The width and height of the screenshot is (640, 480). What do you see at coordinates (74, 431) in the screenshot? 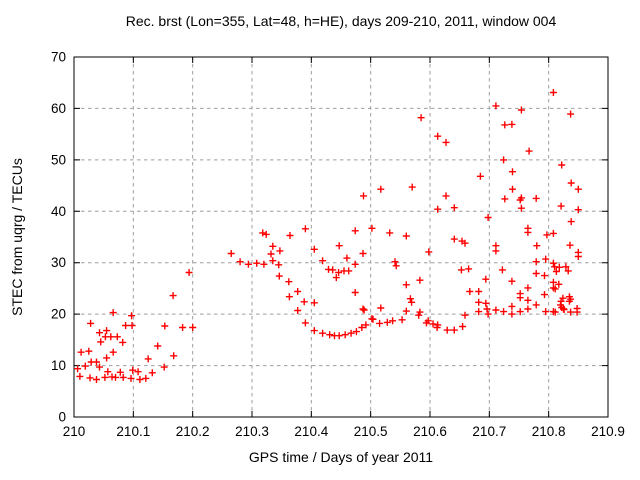
I see `x-tick-label: 210` at bounding box center [74, 431].